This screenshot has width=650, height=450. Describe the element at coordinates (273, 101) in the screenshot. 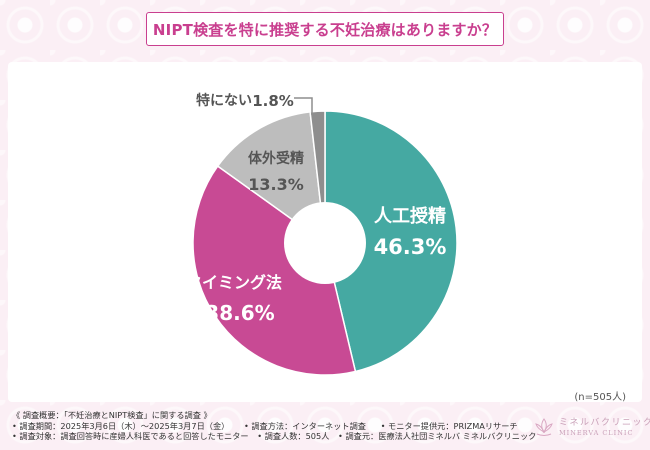

I see `slice-value-none: 1.8%` at that location.